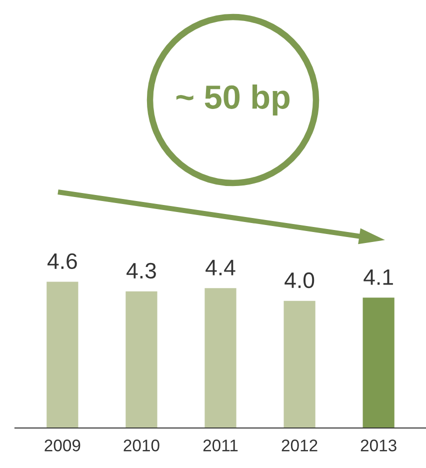 The width and height of the screenshot is (426, 468). Describe the element at coordinates (142, 446) in the screenshot. I see `x-tick-label: 2010` at that location.